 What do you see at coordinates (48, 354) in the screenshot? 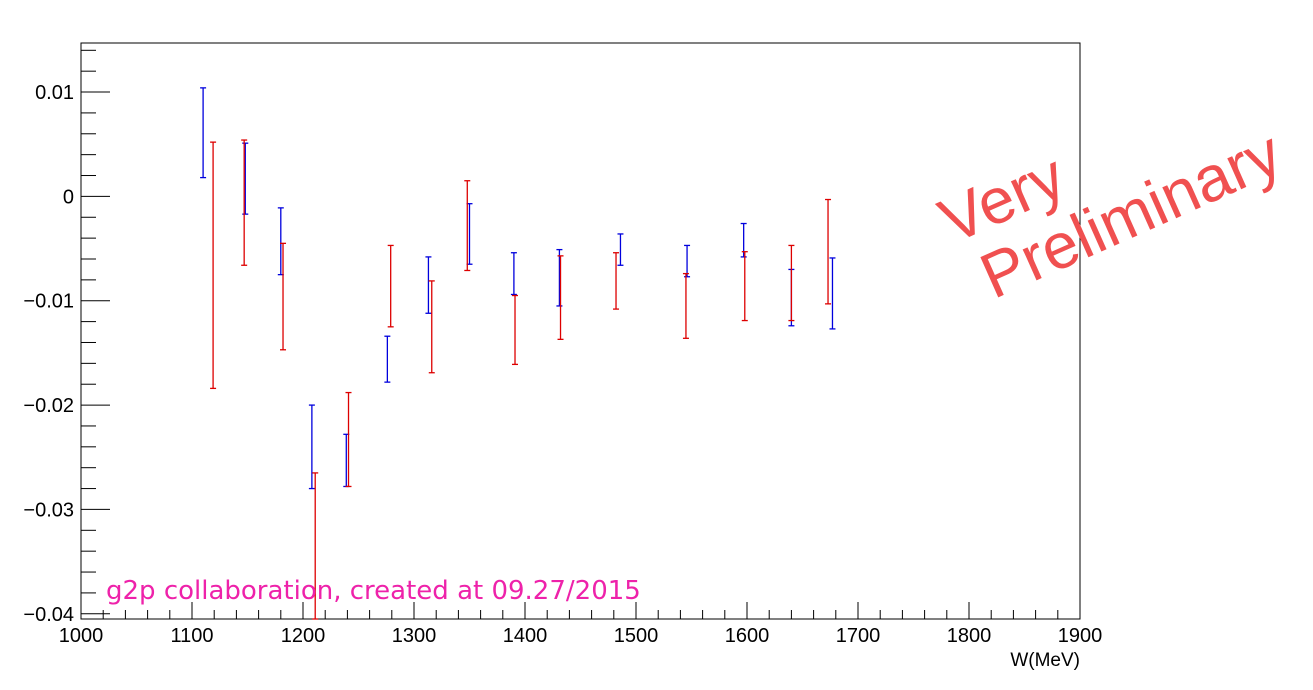
I see `y-axis-tick-labels: −0.04 −0.03 −0.02 −0.01 0 0.01` at bounding box center [48, 354].